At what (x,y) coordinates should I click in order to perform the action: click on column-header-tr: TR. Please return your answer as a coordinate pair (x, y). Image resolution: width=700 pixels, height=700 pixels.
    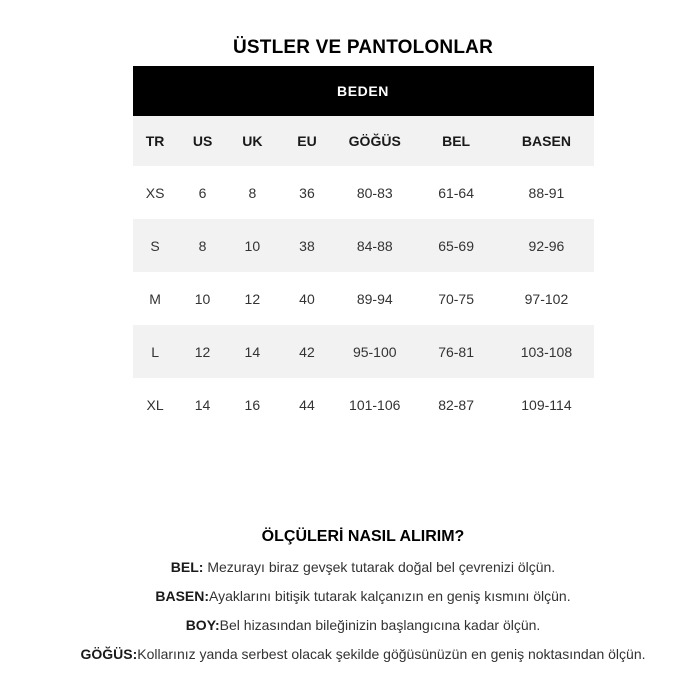
    Looking at the image, I should click on (155, 141).